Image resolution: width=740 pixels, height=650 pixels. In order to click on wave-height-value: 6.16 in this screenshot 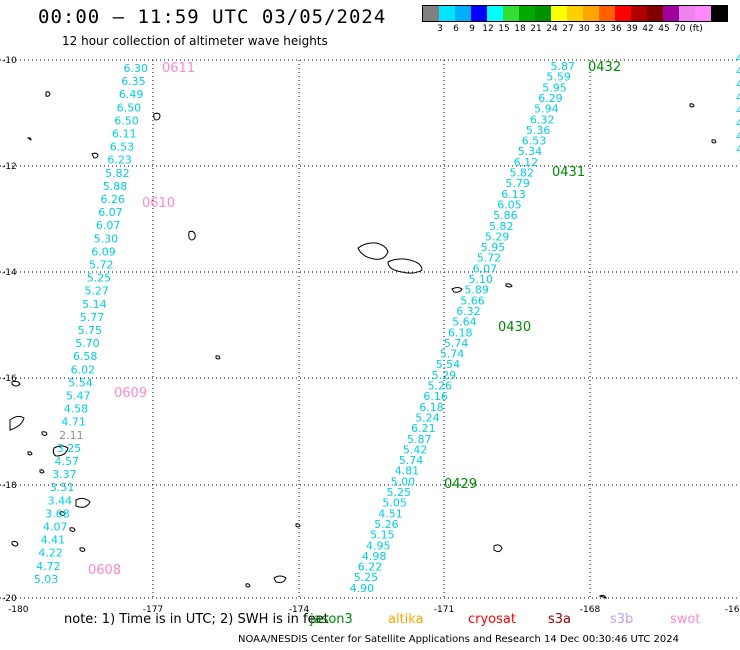, I will do `click(435, 396)`.